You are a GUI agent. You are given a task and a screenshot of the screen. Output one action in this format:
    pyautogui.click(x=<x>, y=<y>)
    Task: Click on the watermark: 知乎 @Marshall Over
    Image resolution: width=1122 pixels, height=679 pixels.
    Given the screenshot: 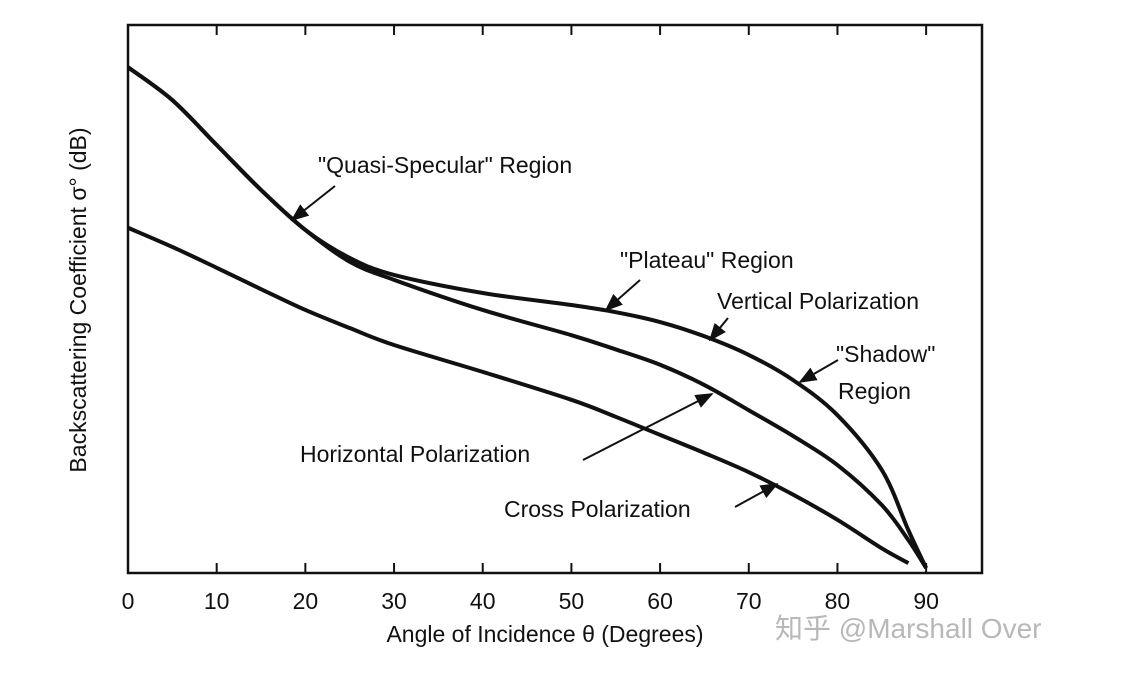 What is the action you would take?
    pyautogui.click(x=908, y=628)
    